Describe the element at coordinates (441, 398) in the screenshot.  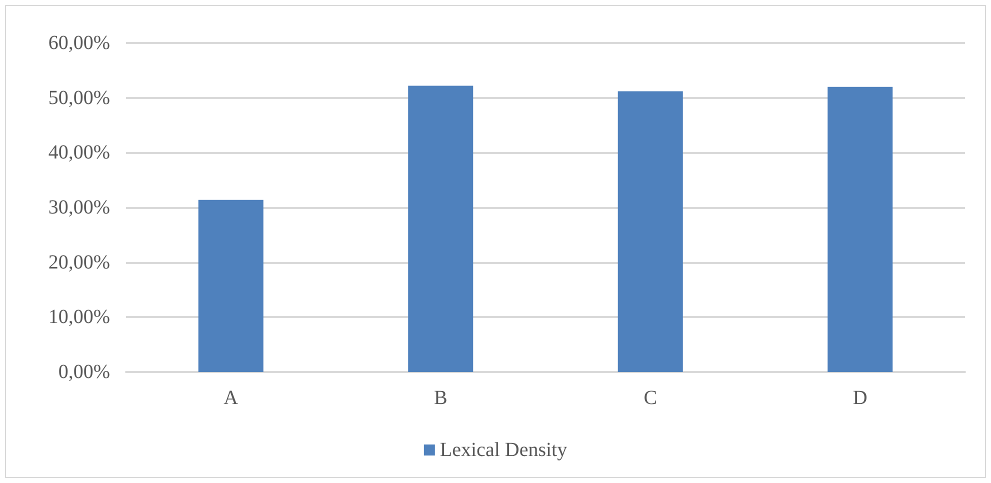
I see `x-tick-label: B` at that location.